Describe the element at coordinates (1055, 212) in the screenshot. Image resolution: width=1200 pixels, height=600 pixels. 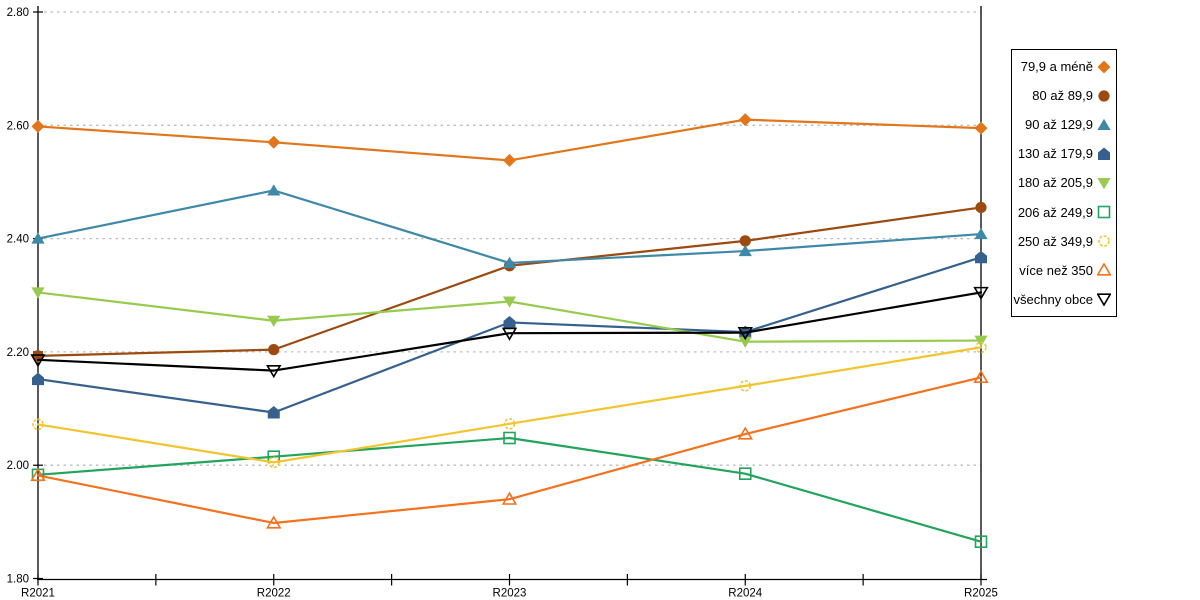
I see `legend-label: 206 až 249,9` at that location.